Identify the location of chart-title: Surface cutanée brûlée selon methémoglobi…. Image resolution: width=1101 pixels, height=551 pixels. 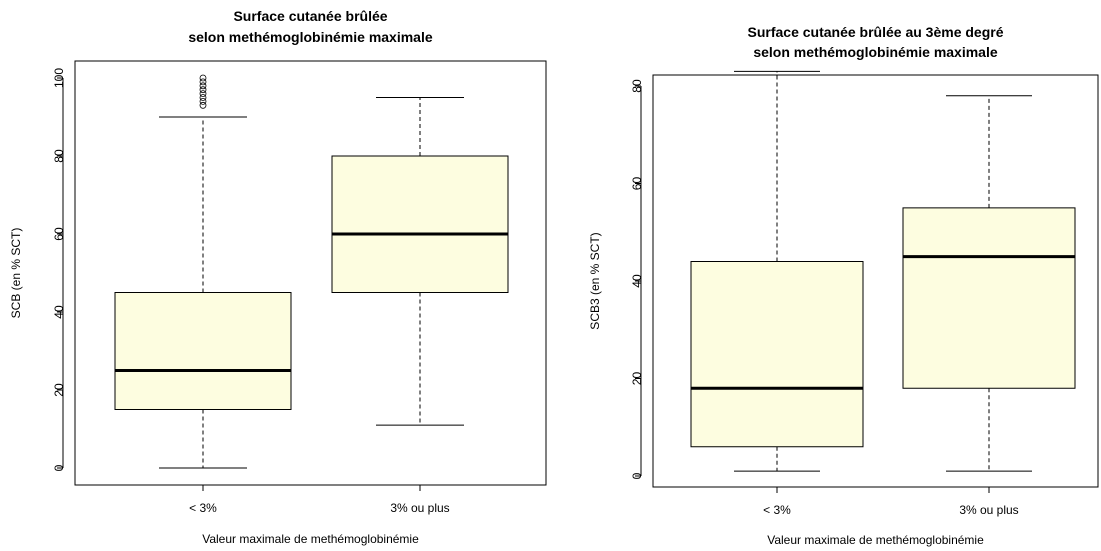
(310, 26).